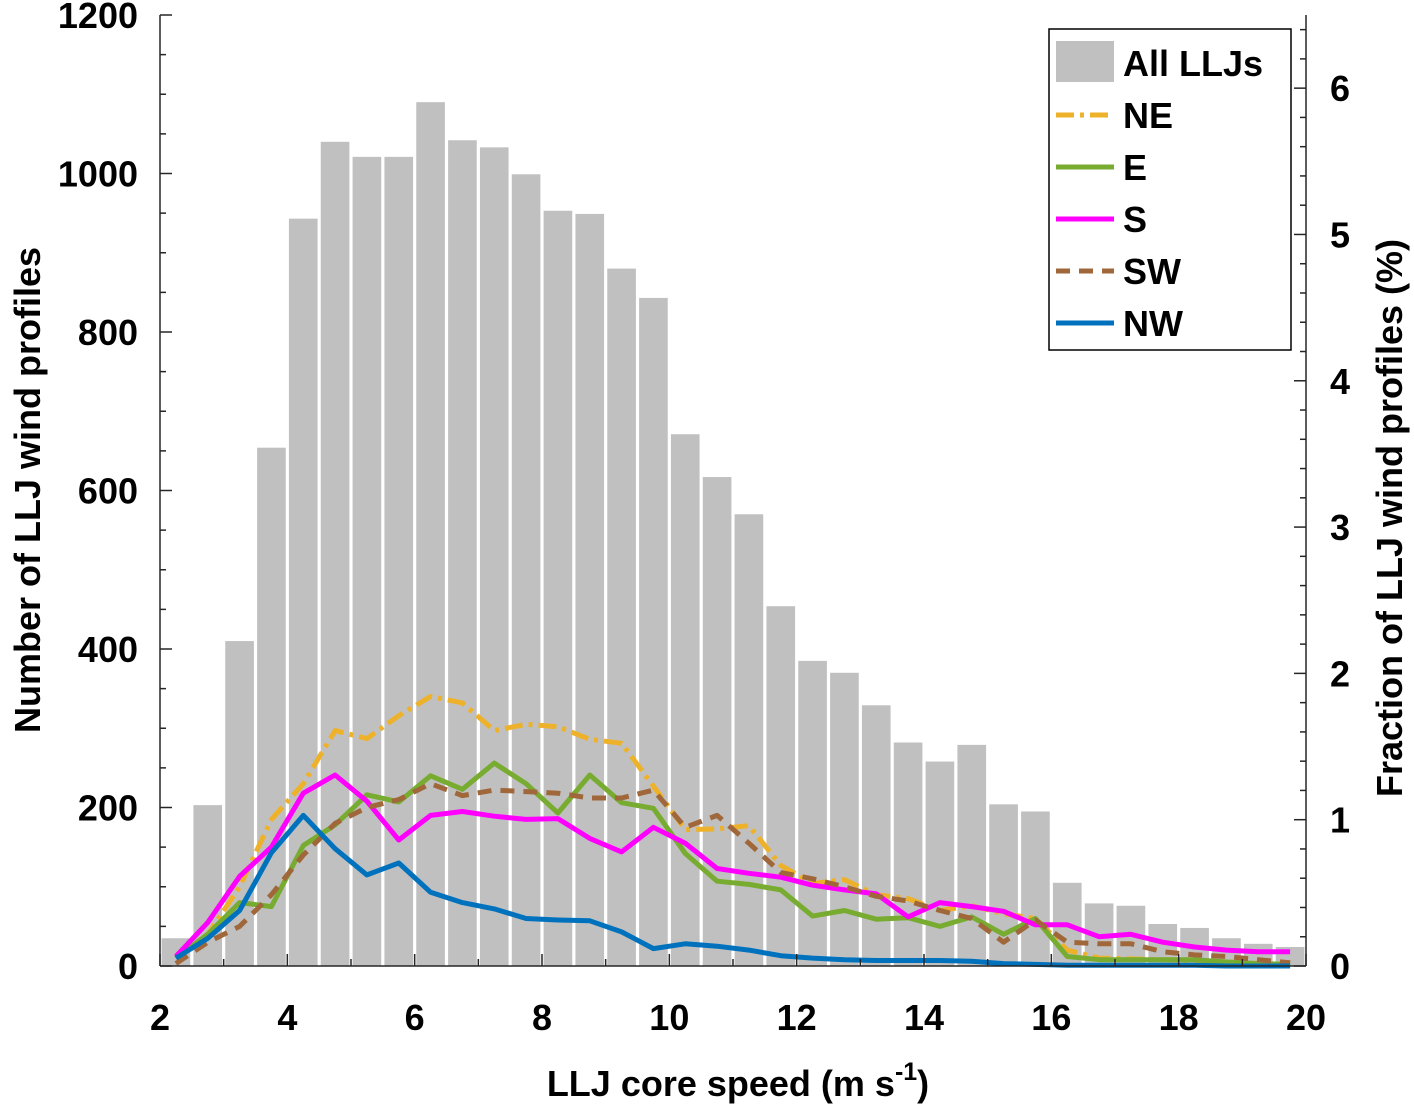  What do you see at coordinates (1135, 167) in the screenshot?
I see `legend-label-e: E` at bounding box center [1135, 167].